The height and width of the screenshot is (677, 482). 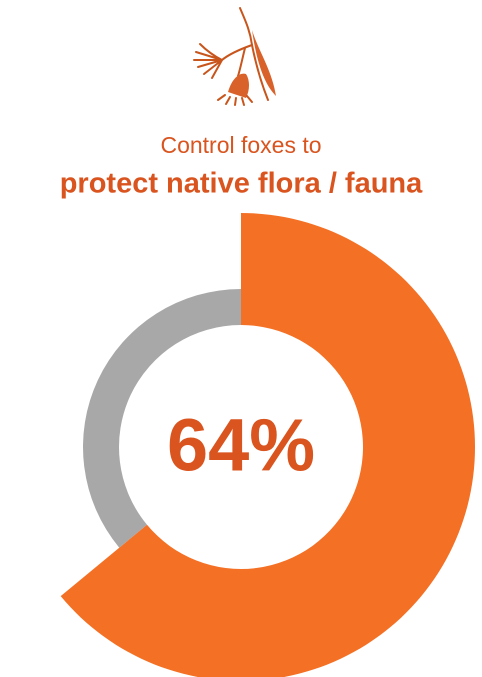 I want to click on labels: 64%, so click(x=241, y=445).